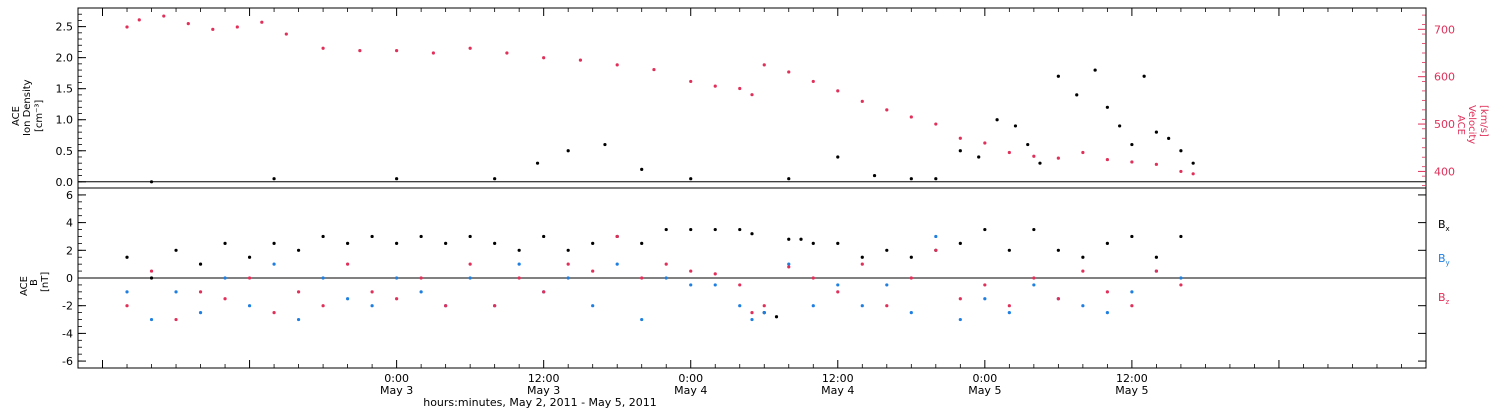 The height and width of the screenshot is (410, 1500). Describe the element at coordinates (540, 402) in the screenshot. I see `time-axis-label: hours:minutes, May 2, 2011 - May 5, 2011` at that location.